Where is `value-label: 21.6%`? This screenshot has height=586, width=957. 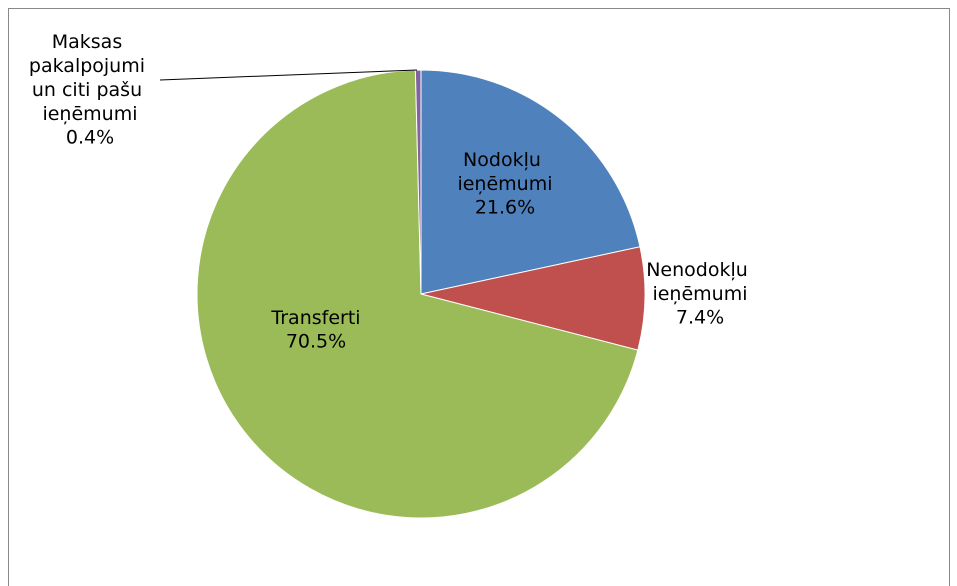
value-label: 21.6% is located at coordinates (505, 208).